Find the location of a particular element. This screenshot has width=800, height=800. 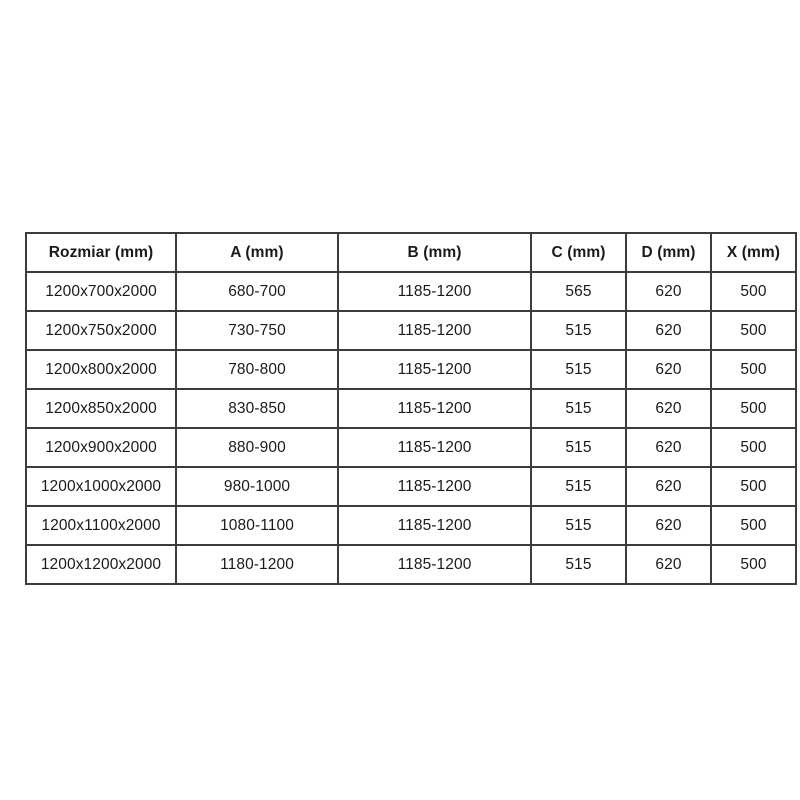

column-header-d: D (mm) is located at coordinates (668, 252).